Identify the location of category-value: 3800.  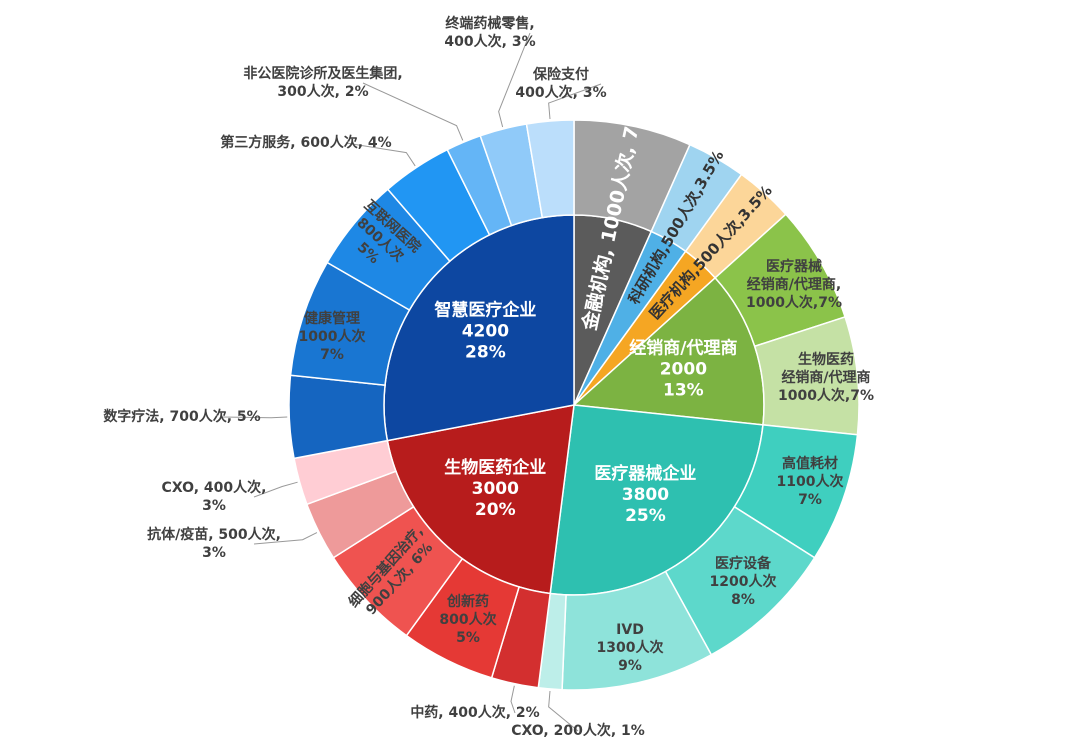
(645, 495).